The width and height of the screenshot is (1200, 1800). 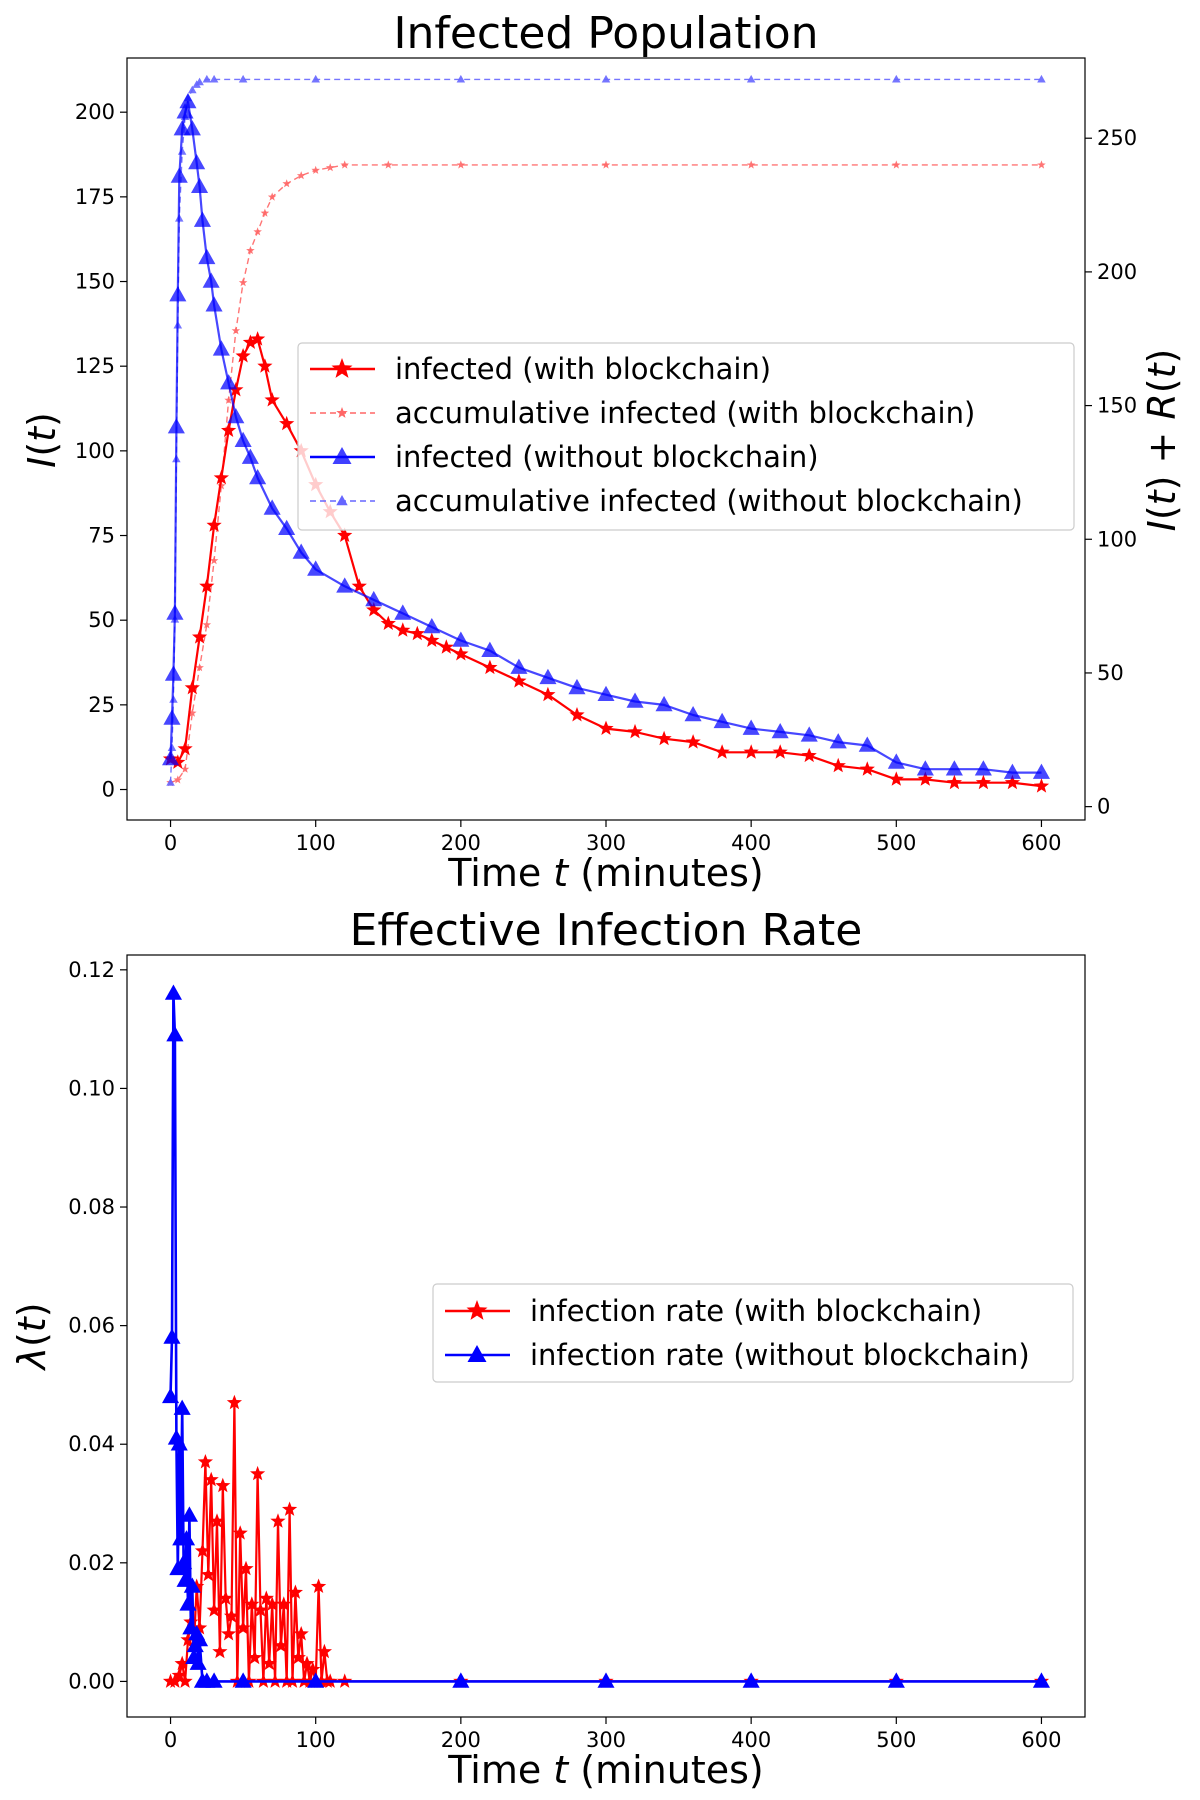 What do you see at coordinates (95, 197) in the screenshot?
I see `y-tick-label: 175` at bounding box center [95, 197].